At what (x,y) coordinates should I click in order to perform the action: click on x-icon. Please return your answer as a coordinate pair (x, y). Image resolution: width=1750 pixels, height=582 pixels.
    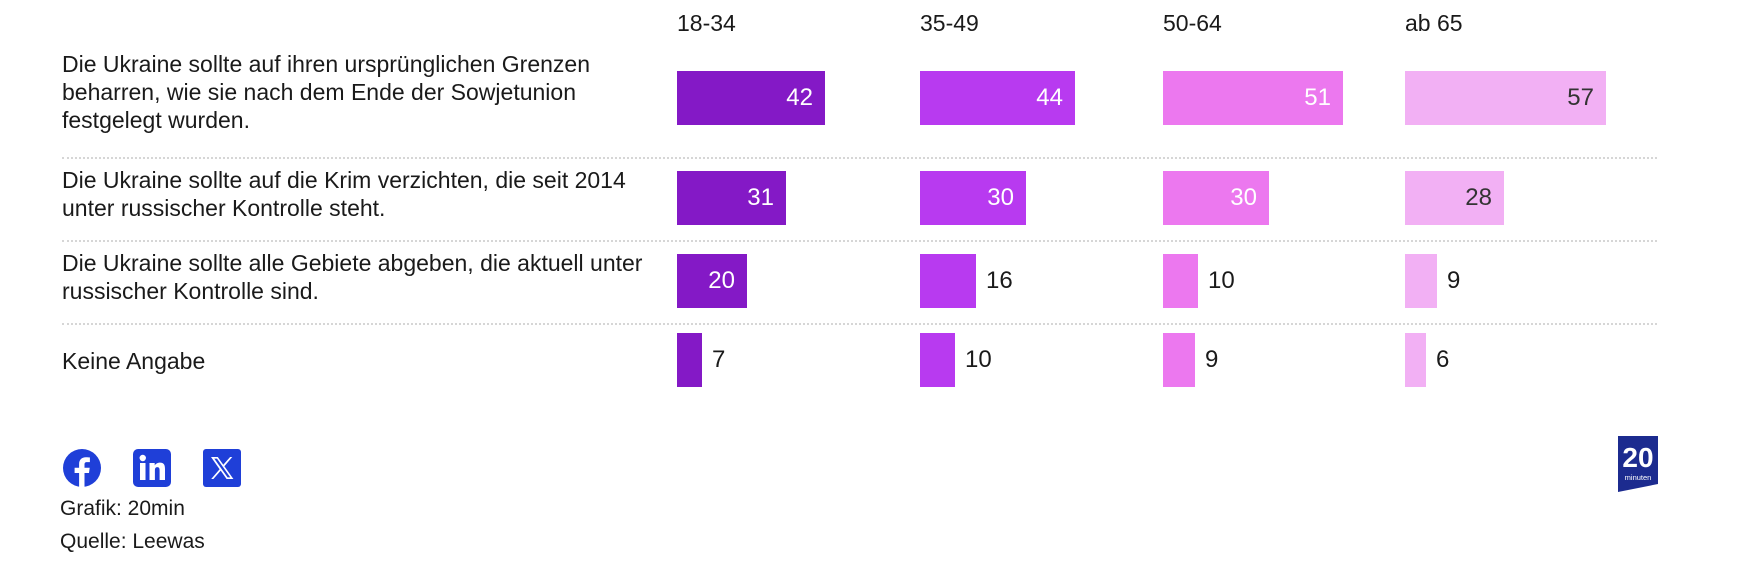
    Looking at the image, I should click on (222, 468).